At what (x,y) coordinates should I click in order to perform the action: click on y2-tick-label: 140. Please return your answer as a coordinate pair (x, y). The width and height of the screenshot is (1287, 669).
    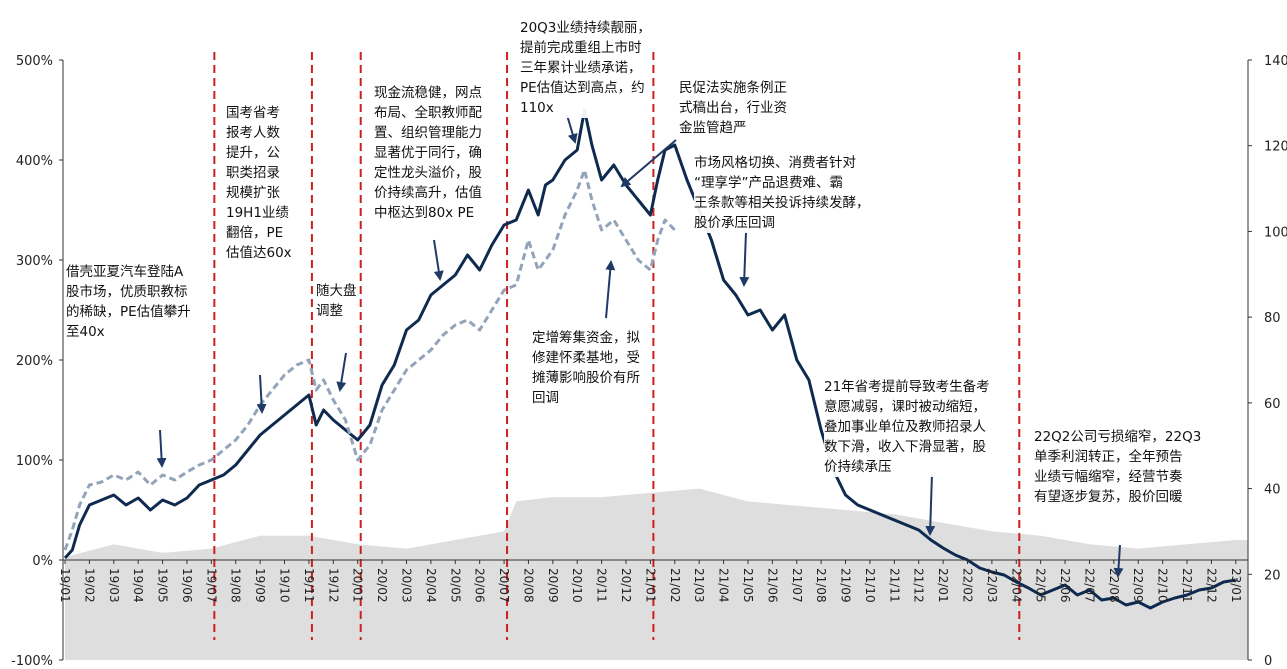
    Looking at the image, I should click on (1275, 61).